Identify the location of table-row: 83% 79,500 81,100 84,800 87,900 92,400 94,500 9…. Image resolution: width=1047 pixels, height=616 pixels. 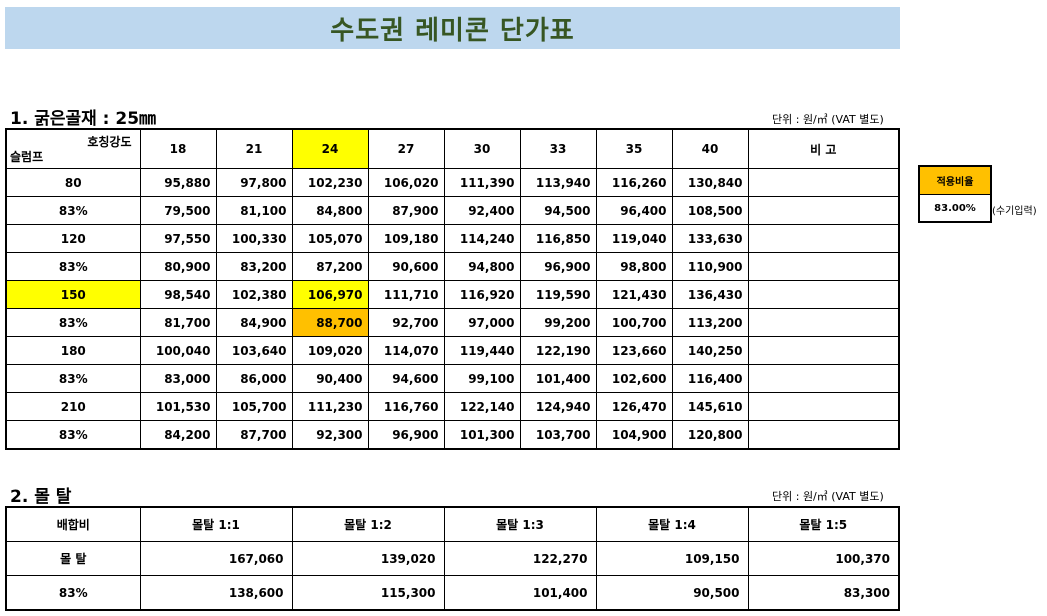
(452, 210).